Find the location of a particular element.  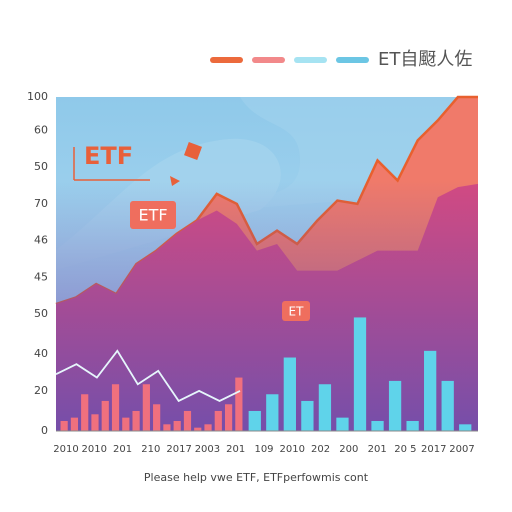

y-tick-label: 46 is located at coordinates (41, 240).